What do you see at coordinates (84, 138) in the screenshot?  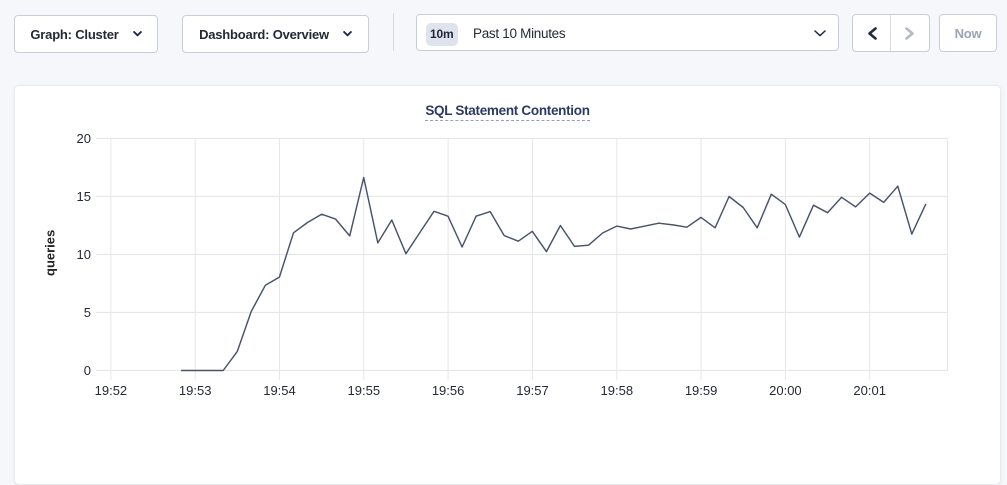 I see `svg-text: 20` at bounding box center [84, 138].